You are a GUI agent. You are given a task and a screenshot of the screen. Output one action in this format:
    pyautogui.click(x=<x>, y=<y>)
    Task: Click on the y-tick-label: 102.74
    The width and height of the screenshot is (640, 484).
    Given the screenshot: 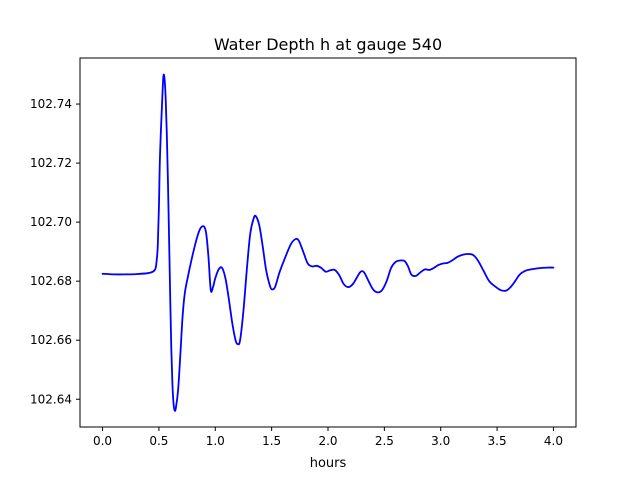 What is the action you would take?
    pyautogui.click(x=51, y=104)
    